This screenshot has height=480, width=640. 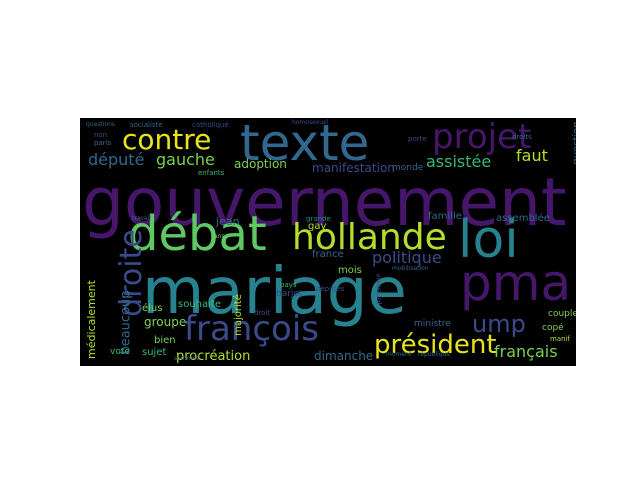 I want to click on word-faut: faut, so click(x=532, y=155).